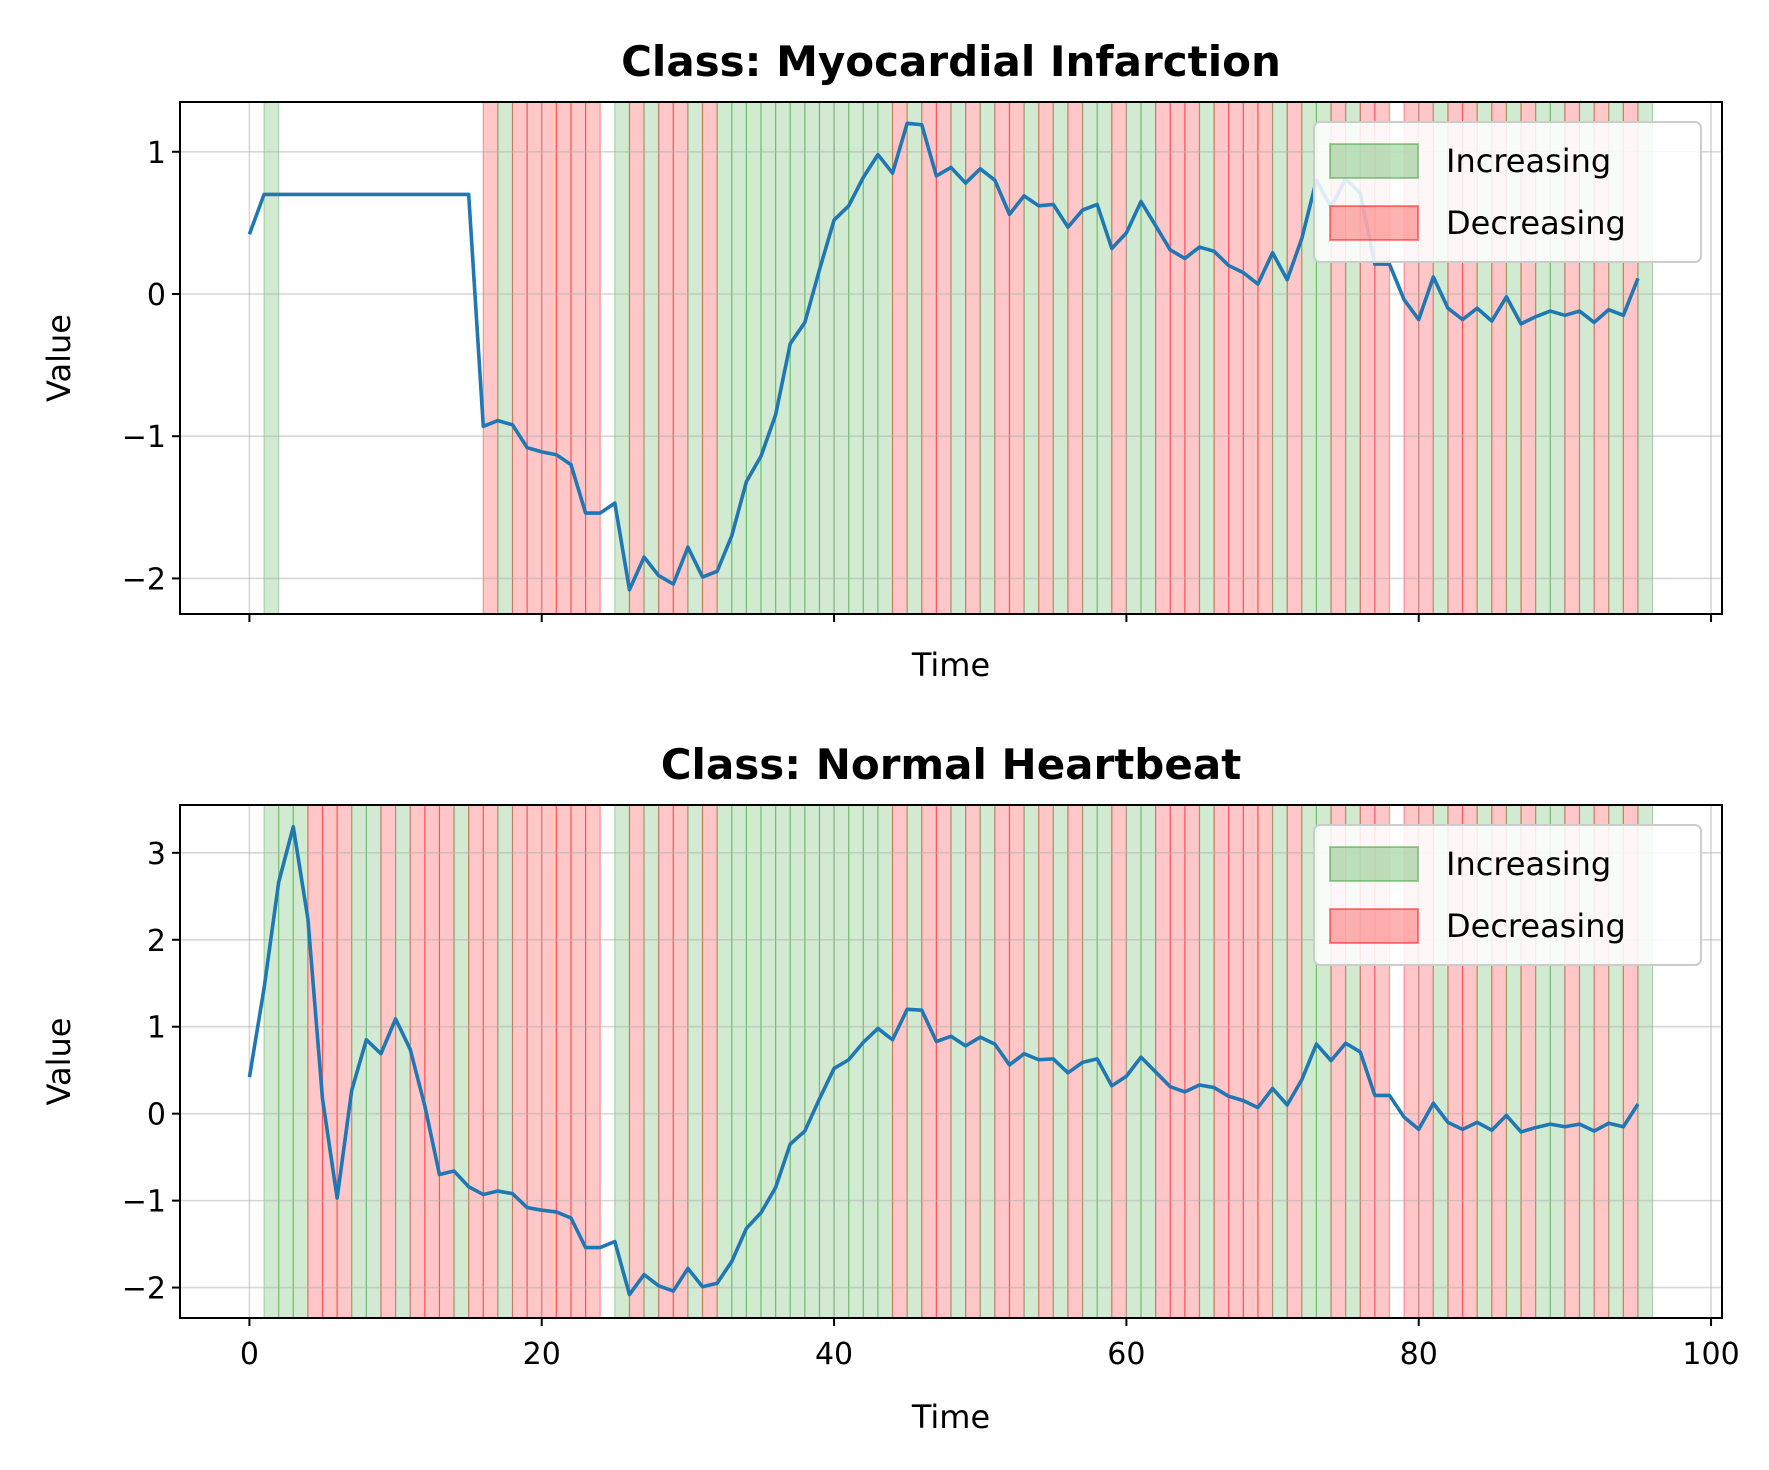  I want to click on x-tick-label: 20, so click(542, 1354).